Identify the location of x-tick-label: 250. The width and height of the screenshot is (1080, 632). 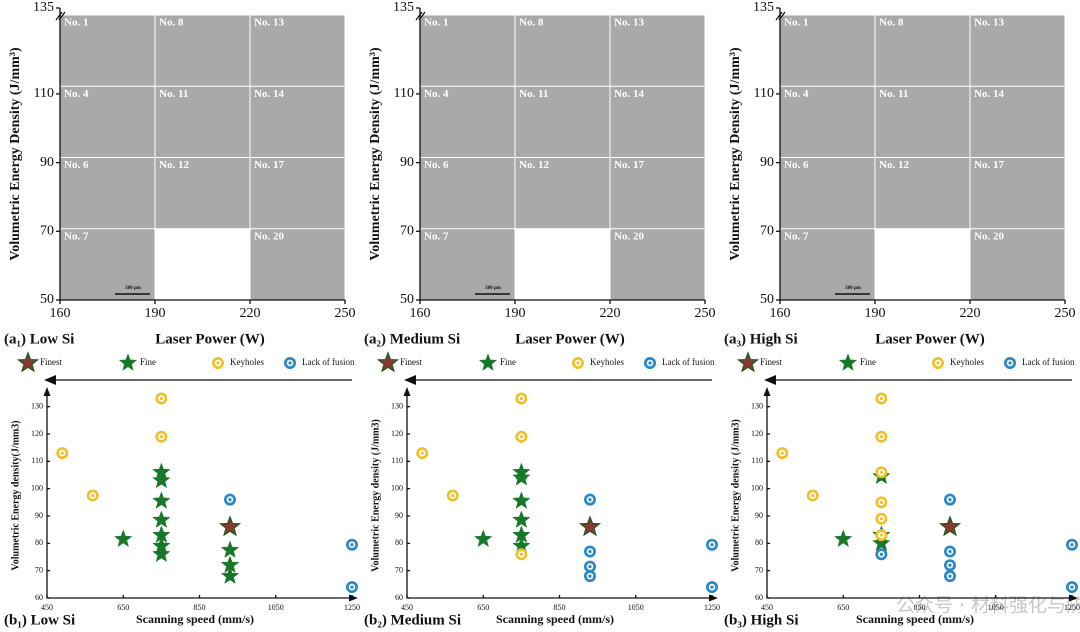
(705, 313).